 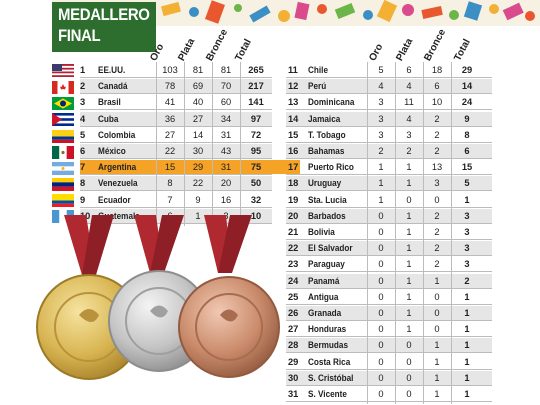 What do you see at coordinates (108, 118) in the screenshot?
I see `country-cell: Cuba` at bounding box center [108, 118].